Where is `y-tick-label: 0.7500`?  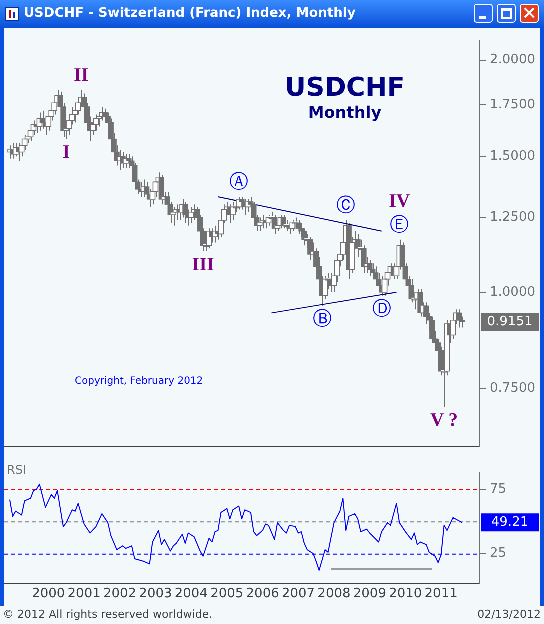 y-tick-label: 0.7500 is located at coordinates (513, 388).